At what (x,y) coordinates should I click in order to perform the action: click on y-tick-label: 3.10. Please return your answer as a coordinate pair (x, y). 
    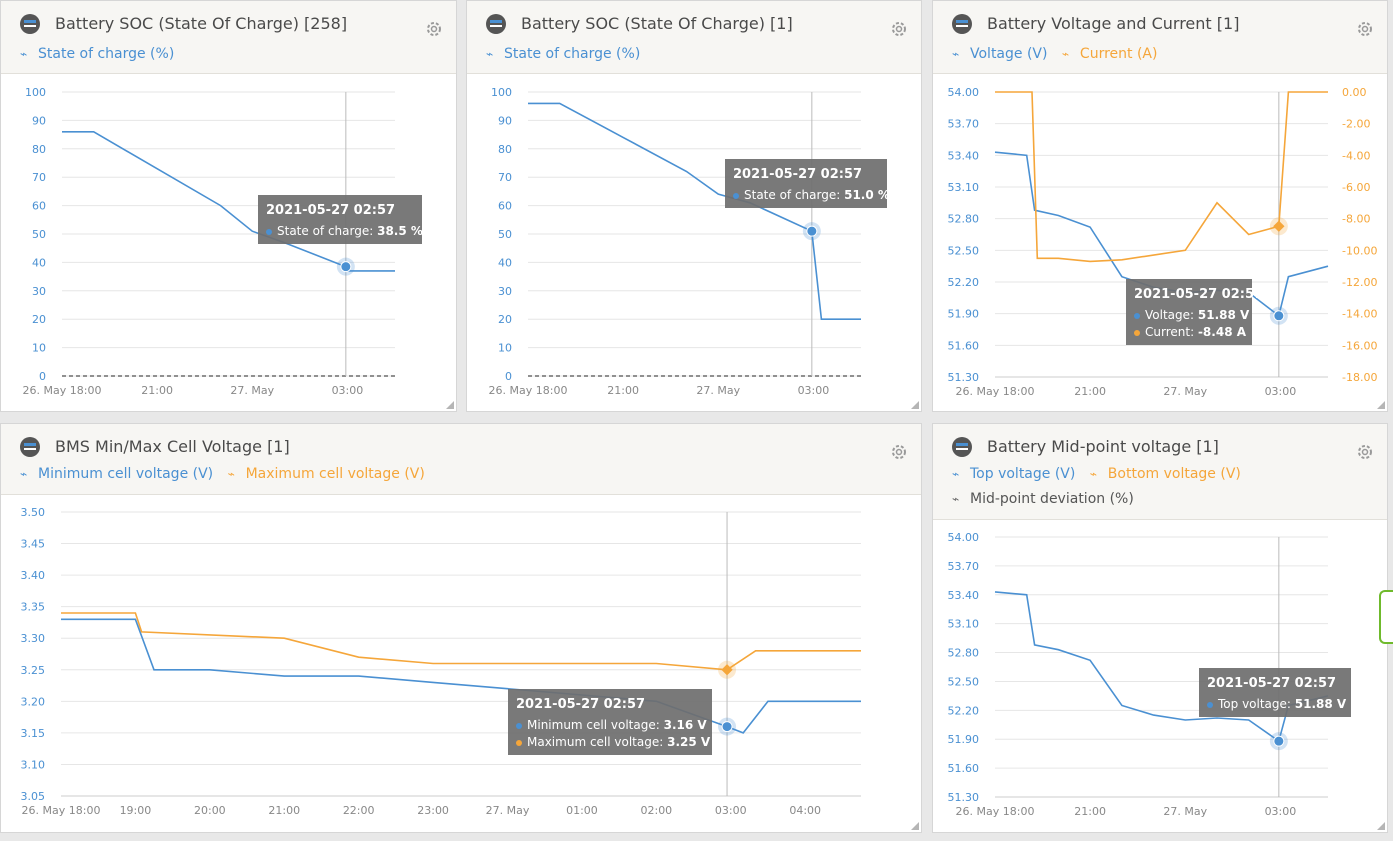
    Looking at the image, I should click on (33, 764).